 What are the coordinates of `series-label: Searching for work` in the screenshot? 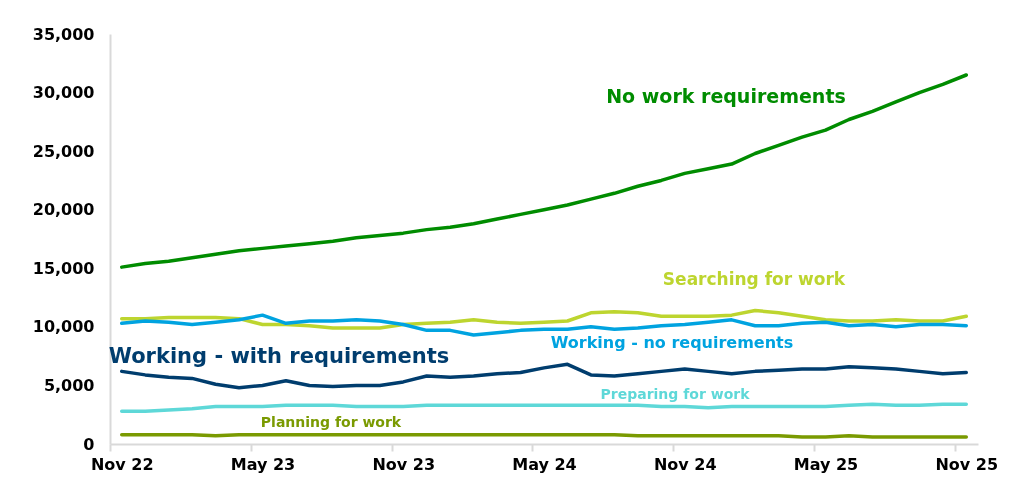 It's located at (754, 279).